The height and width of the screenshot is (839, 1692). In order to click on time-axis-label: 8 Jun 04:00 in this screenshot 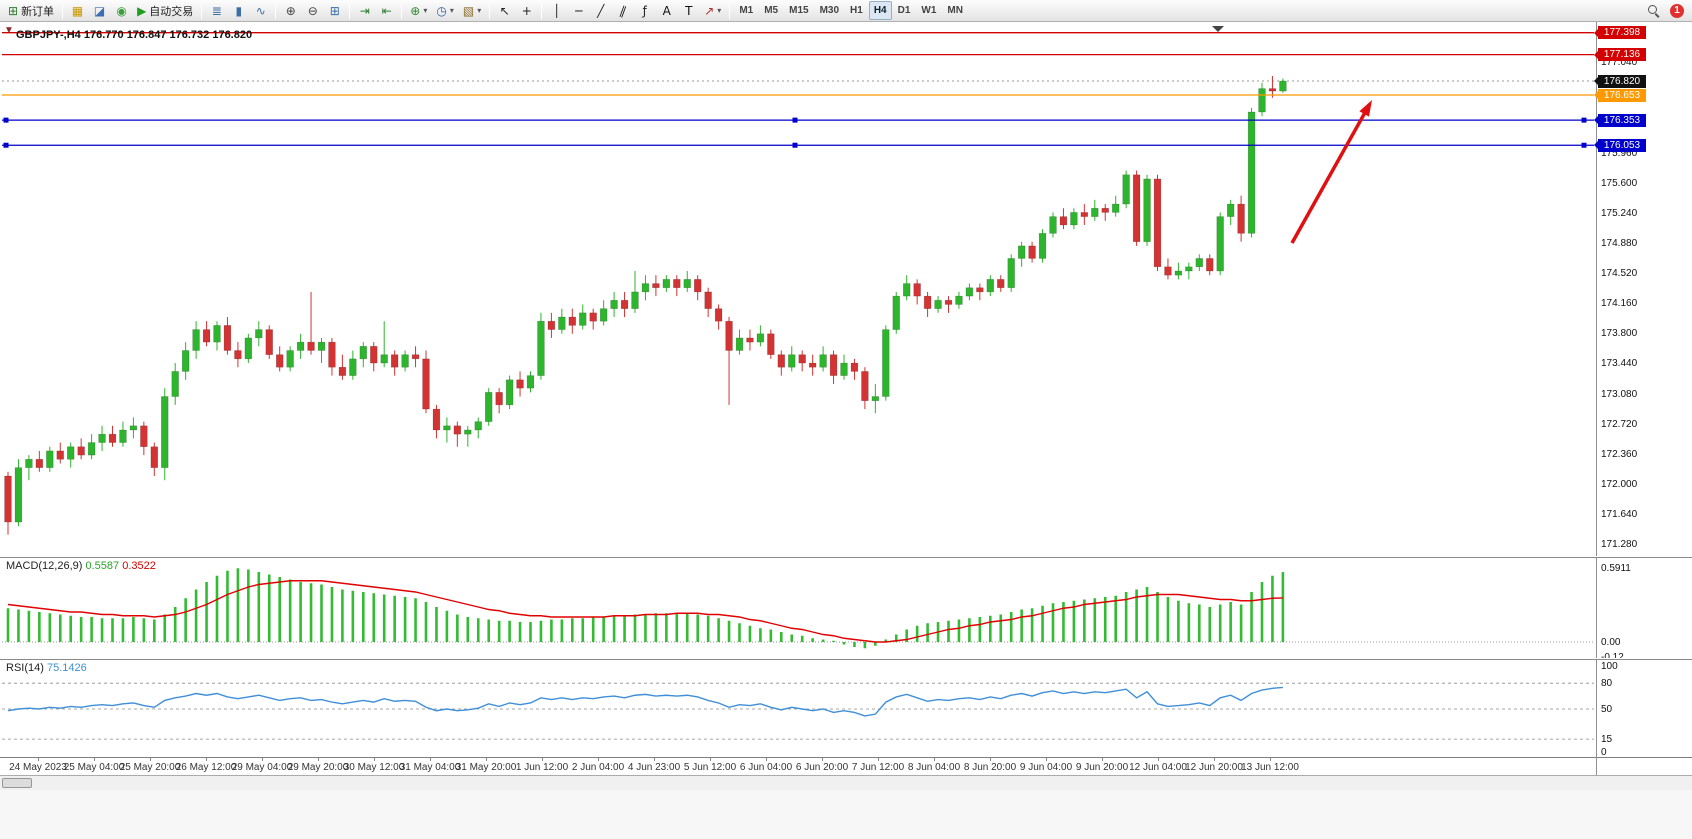, I will do `click(934, 767)`.